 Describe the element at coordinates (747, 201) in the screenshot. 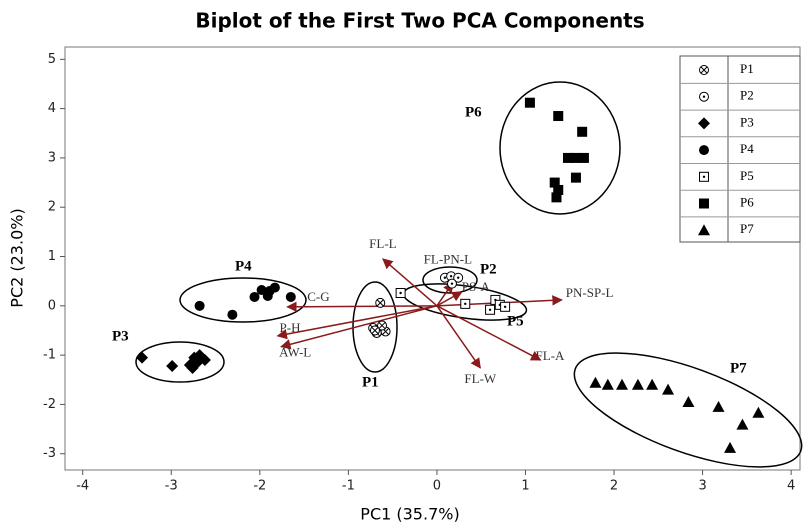

I see `legend-label: P6` at that location.